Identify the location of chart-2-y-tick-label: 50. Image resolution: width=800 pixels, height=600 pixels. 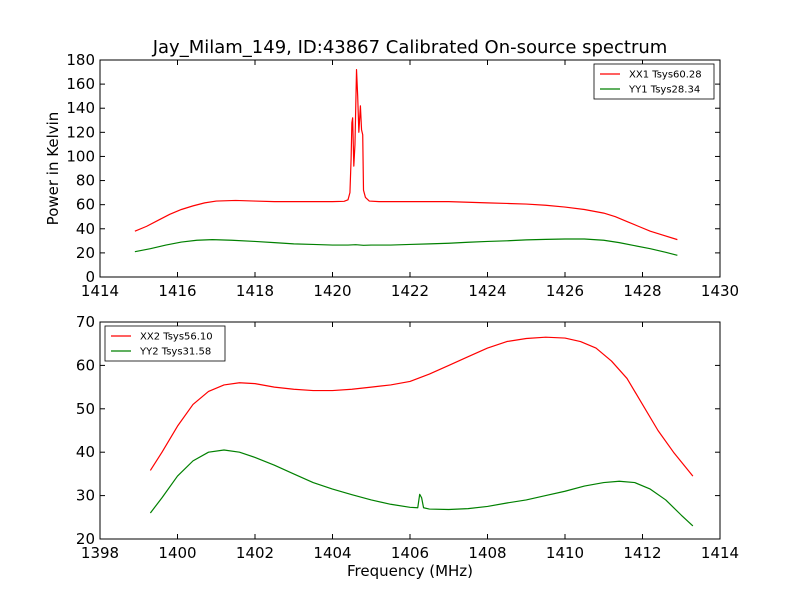
(85, 409).